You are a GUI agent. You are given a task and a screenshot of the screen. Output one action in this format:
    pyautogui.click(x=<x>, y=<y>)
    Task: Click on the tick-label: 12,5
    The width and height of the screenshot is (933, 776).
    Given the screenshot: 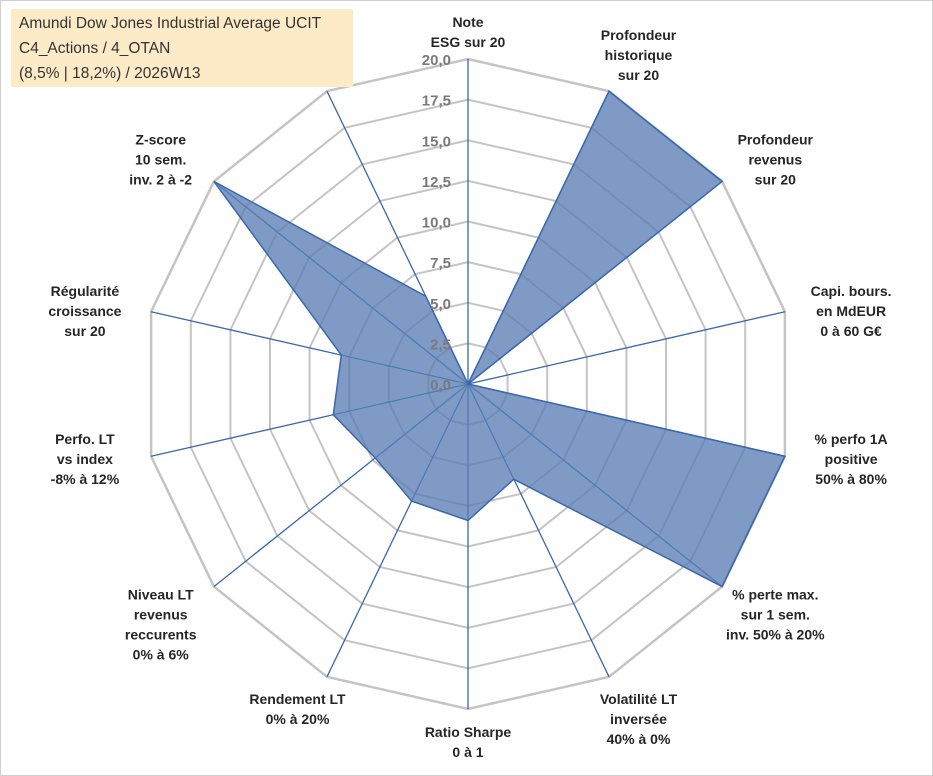 What is the action you would take?
    pyautogui.click(x=436, y=182)
    